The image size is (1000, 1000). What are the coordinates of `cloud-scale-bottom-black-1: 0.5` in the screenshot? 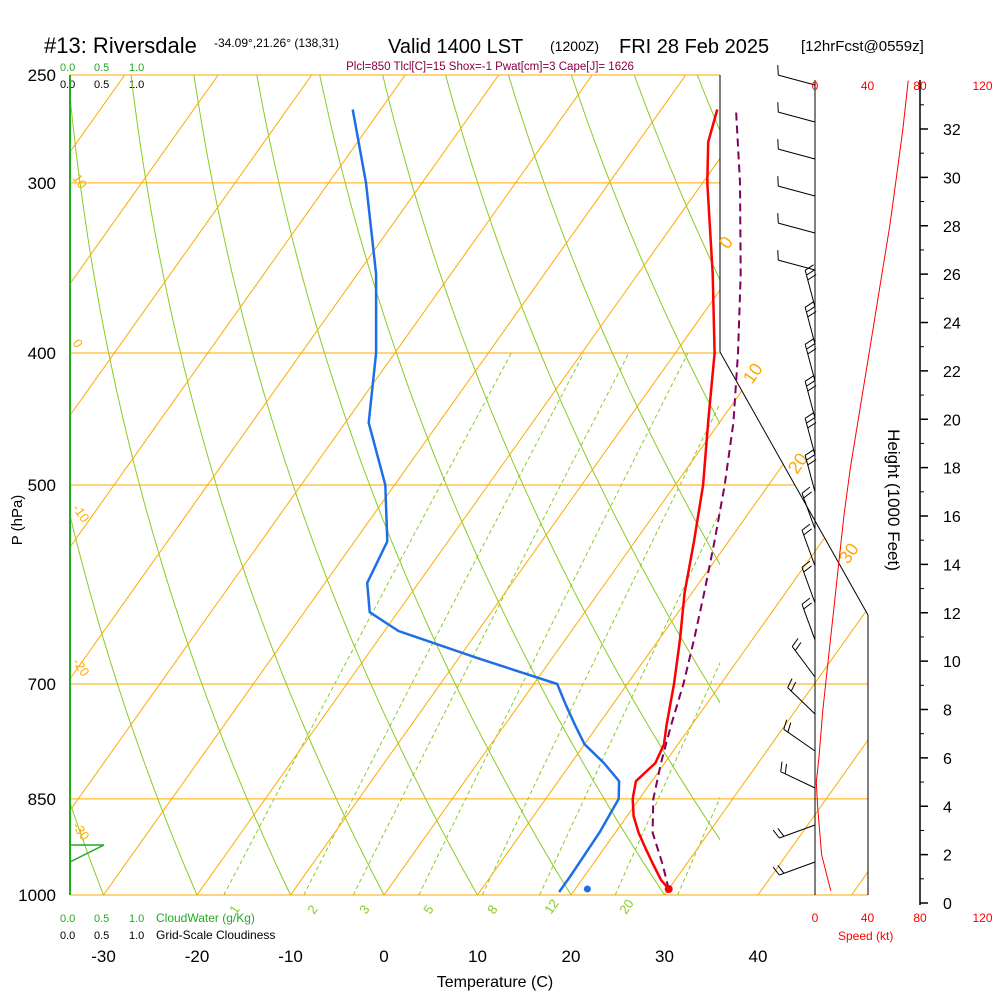 It's located at (101, 936).